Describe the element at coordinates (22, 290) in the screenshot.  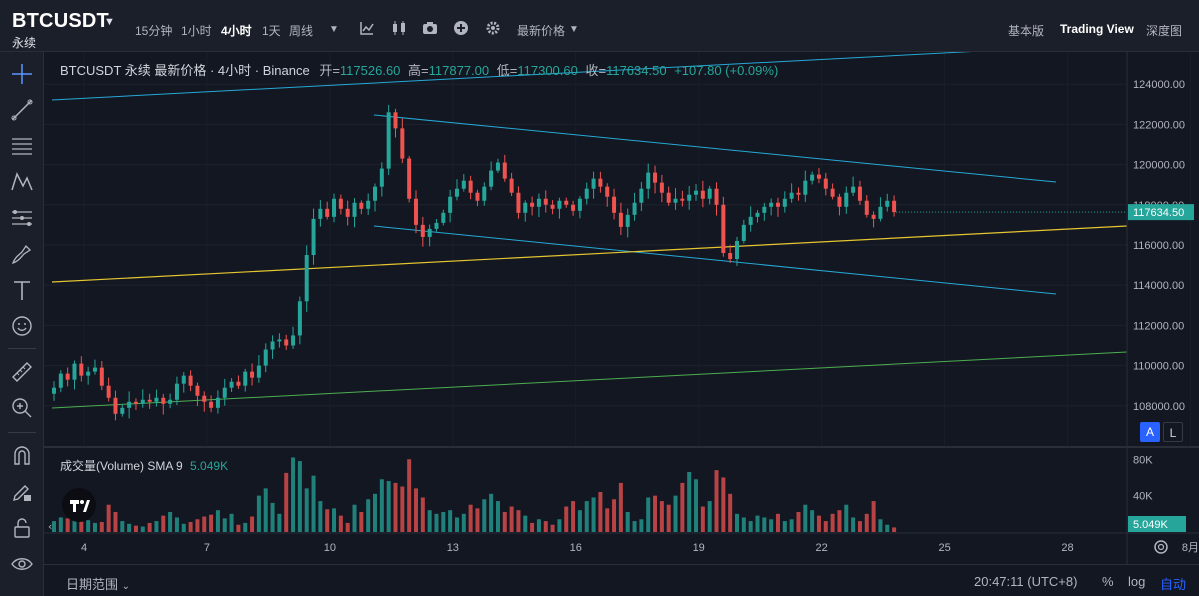
I see `text-icon` at that location.